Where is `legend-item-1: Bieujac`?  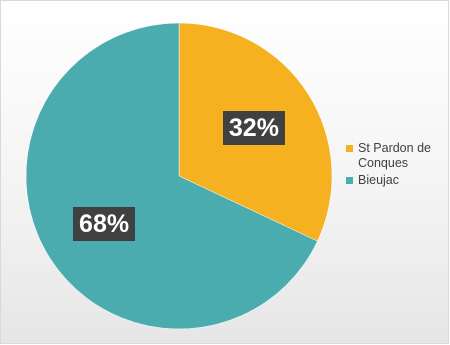
legend-item-1: Bieujac is located at coordinates (397, 180).